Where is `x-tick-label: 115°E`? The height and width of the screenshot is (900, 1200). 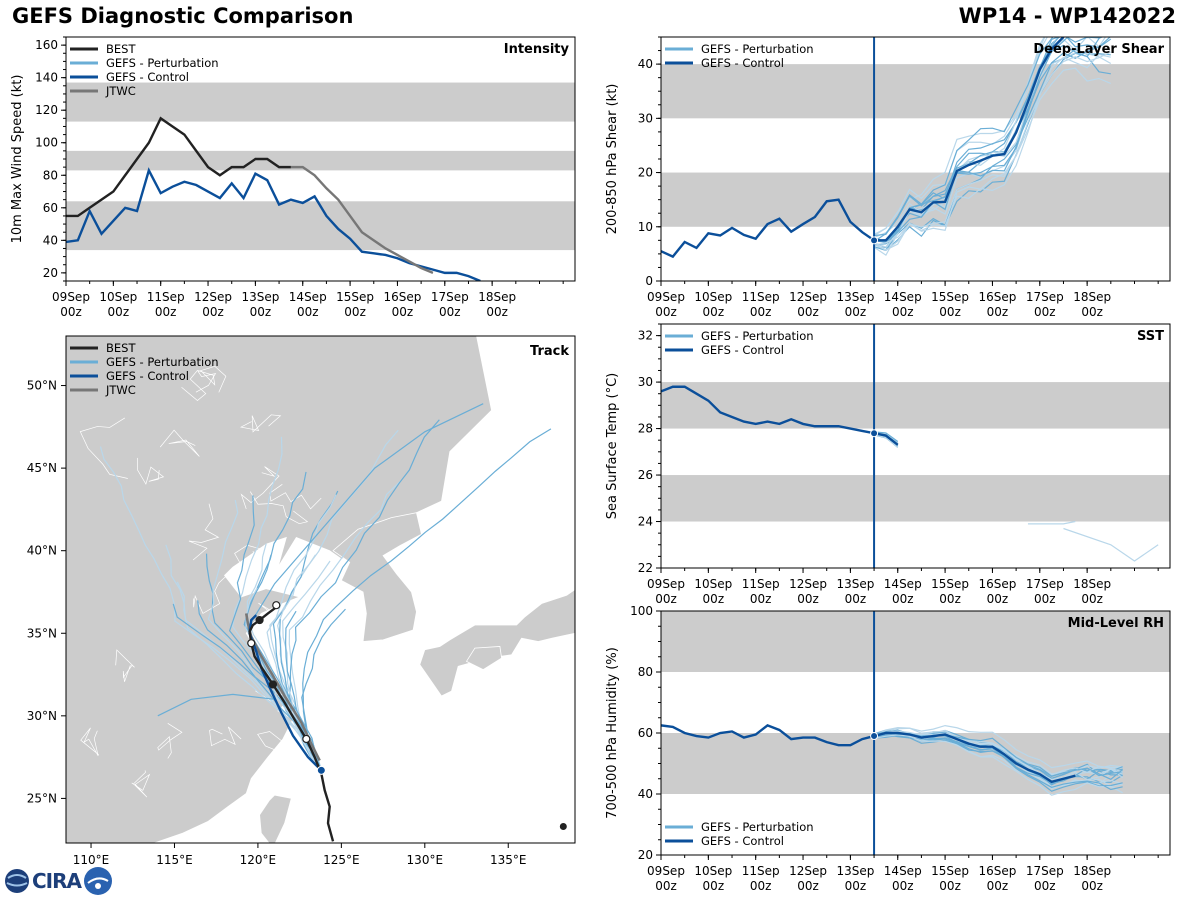
x-tick-label: 115°E is located at coordinates (174, 860).